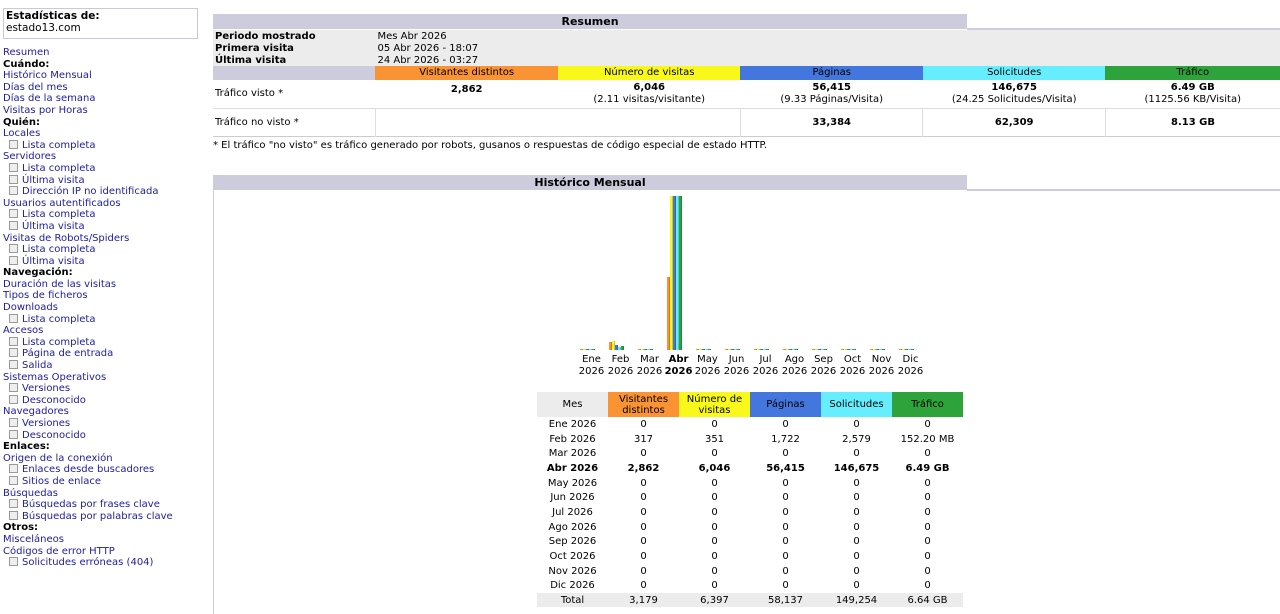  I want to click on chart-plot-area, so click(755, 273).